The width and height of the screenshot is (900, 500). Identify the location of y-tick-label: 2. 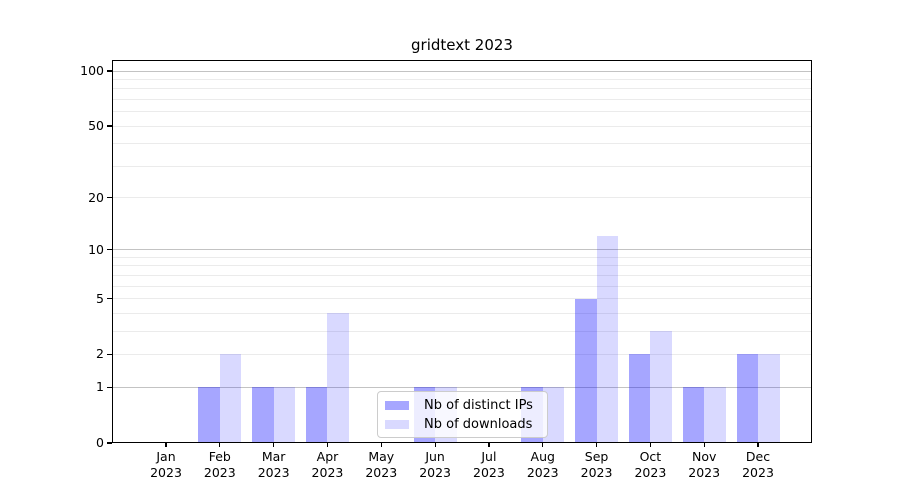
(100, 354).